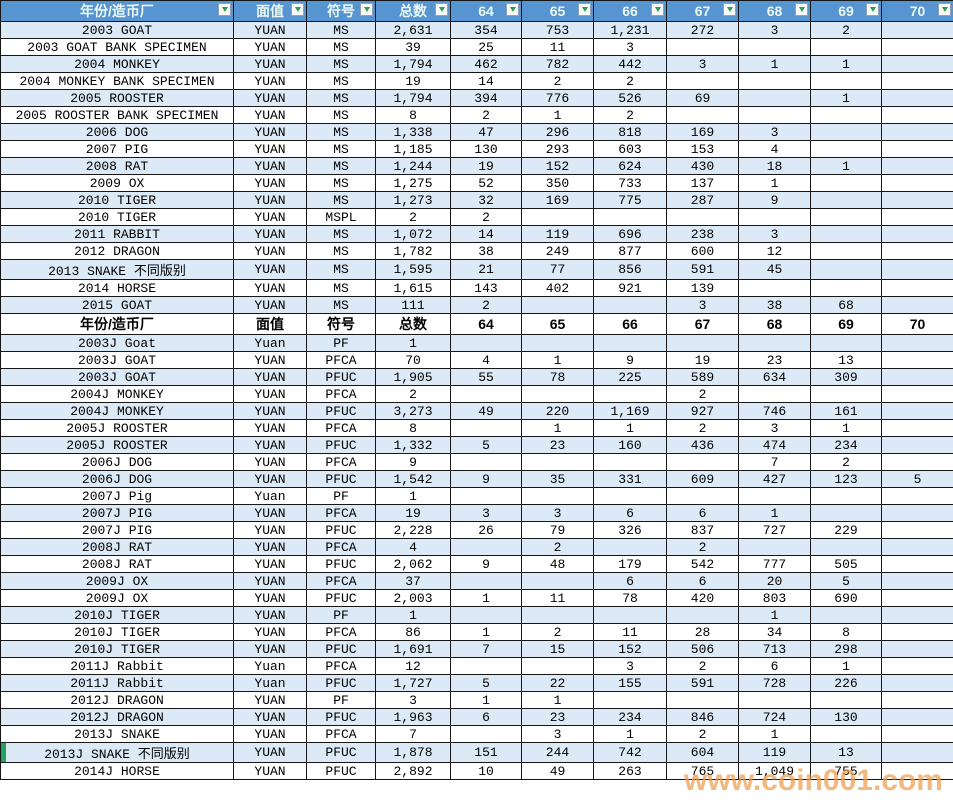 This screenshot has width=953, height=811. What do you see at coordinates (630, 234) in the screenshot?
I see `cell: 696` at bounding box center [630, 234].